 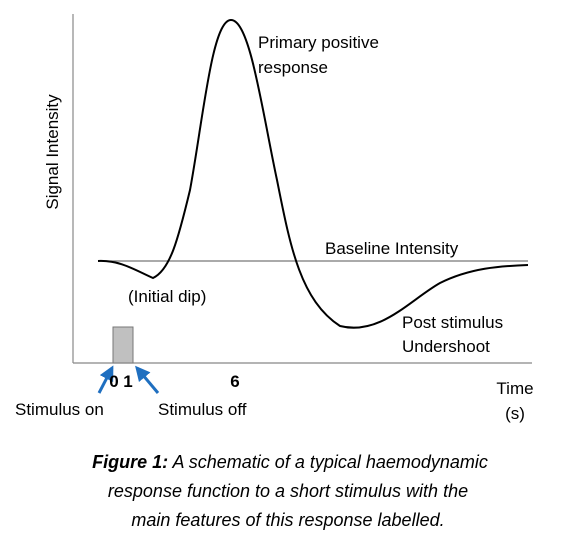 What do you see at coordinates (452, 322) in the screenshot?
I see `undershoot-label: Post stimulus` at bounding box center [452, 322].